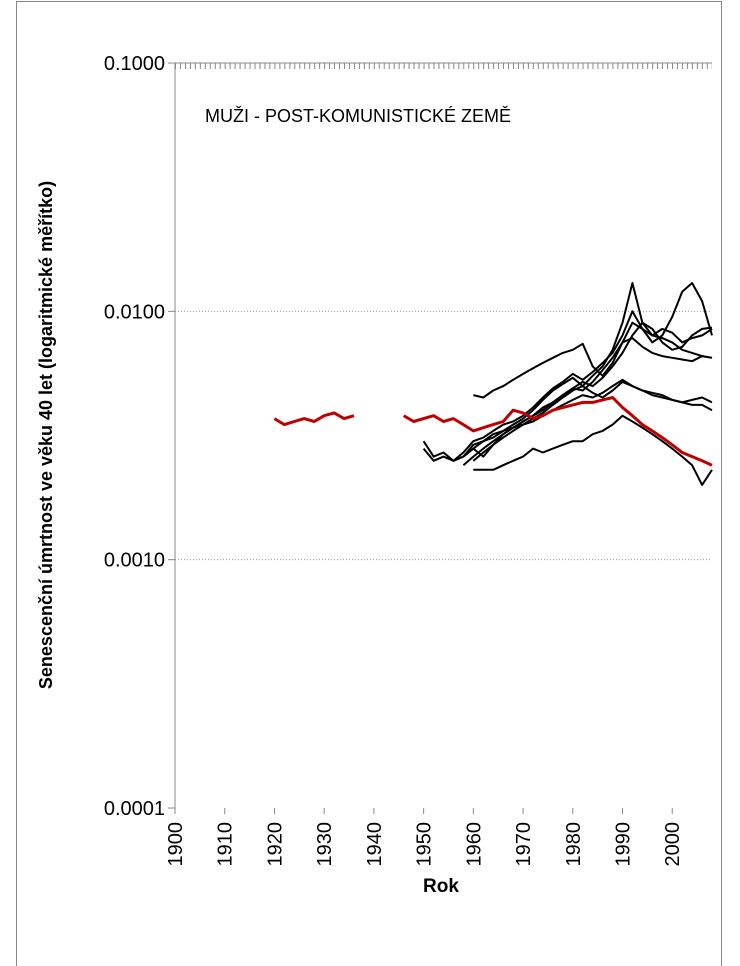 This screenshot has height=966, width=740. Describe the element at coordinates (358, 116) in the screenshot. I see `annotation: MUŽI - POST-KOMUNISTICKÉ ZEMĚ` at that location.